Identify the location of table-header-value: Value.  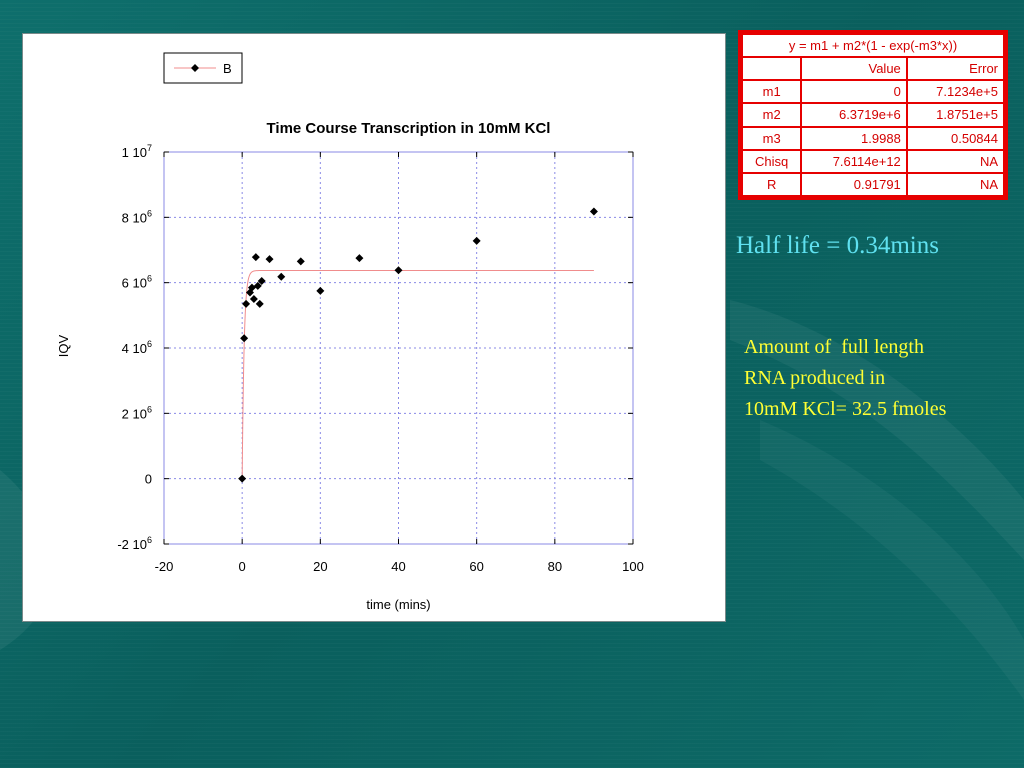
(854, 69).